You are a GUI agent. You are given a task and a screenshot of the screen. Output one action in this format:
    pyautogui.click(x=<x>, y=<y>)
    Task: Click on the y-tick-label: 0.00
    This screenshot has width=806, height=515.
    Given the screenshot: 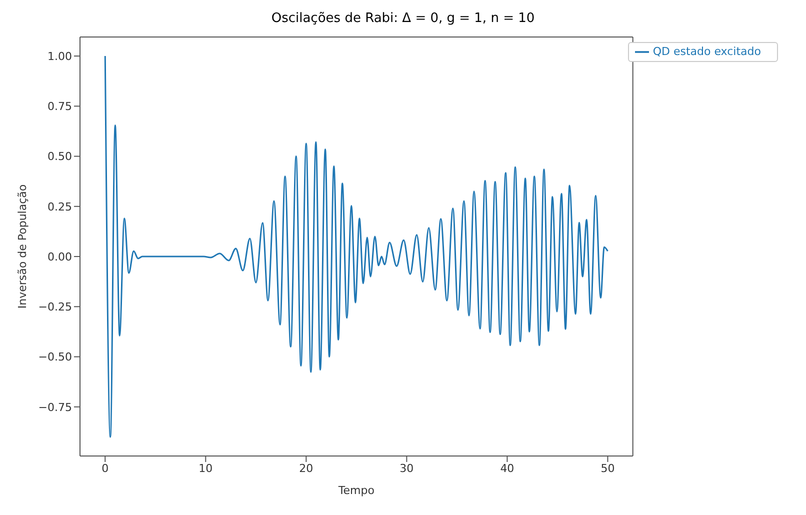 What is the action you would take?
    pyautogui.click(x=60, y=257)
    